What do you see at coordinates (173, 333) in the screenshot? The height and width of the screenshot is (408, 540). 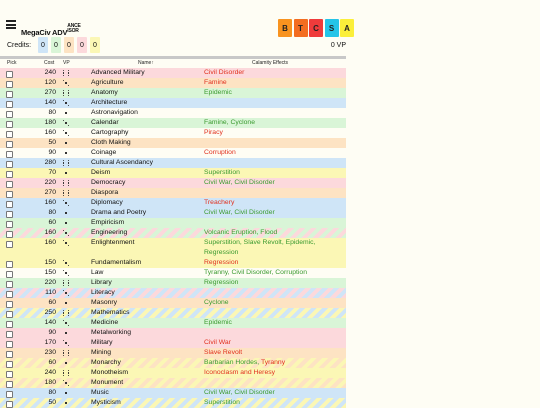 I see `table-row: 90 Metalworking` at bounding box center [173, 333].